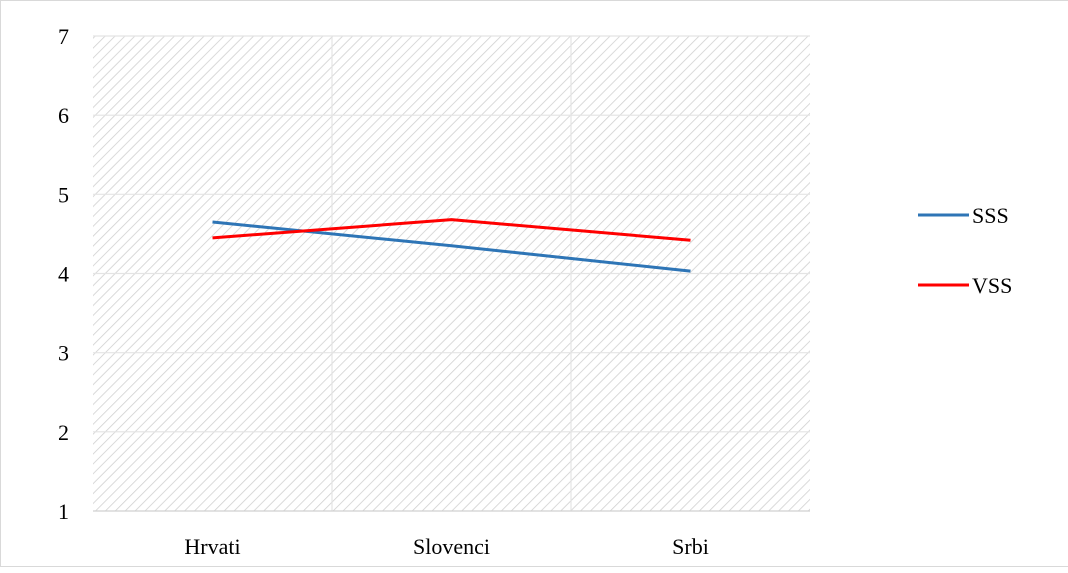 This screenshot has height=573, width=1068. What do you see at coordinates (990, 215) in the screenshot?
I see `legend-label-sss: SSS` at bounding box center [990, 215].